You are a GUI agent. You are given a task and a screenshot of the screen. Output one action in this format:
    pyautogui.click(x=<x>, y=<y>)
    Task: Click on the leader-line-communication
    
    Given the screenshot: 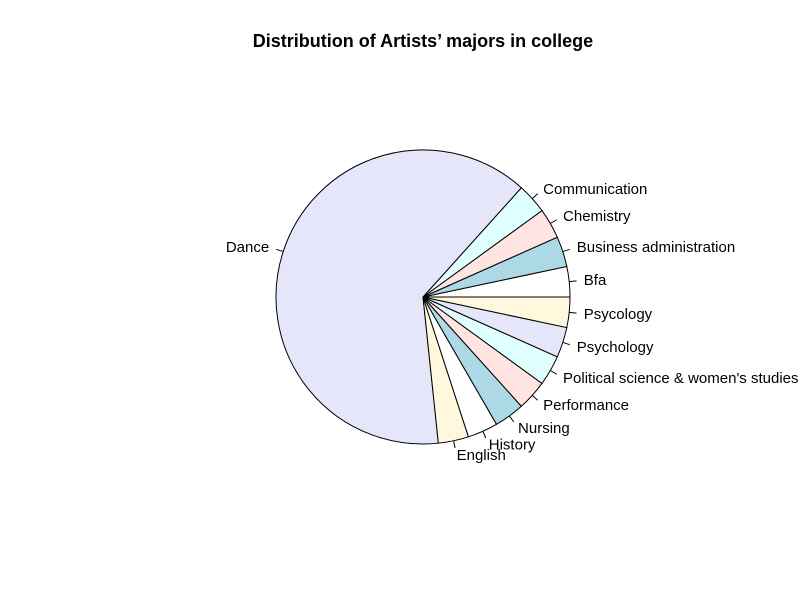 What is the action you would take?
    pyautogui.click(x=535, y=196)
    